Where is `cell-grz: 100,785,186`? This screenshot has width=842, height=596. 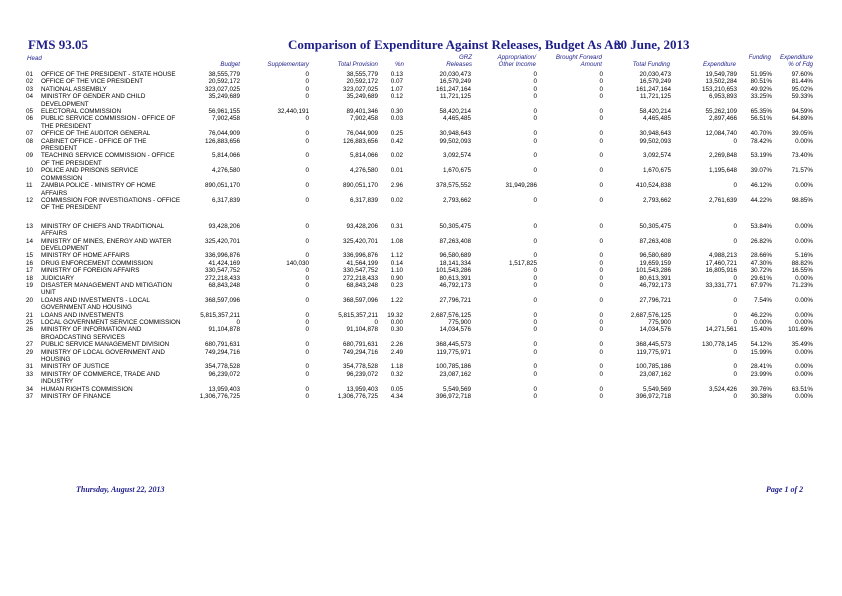
cell-grz: 100,785,186 is located at coordinates (453, 367).